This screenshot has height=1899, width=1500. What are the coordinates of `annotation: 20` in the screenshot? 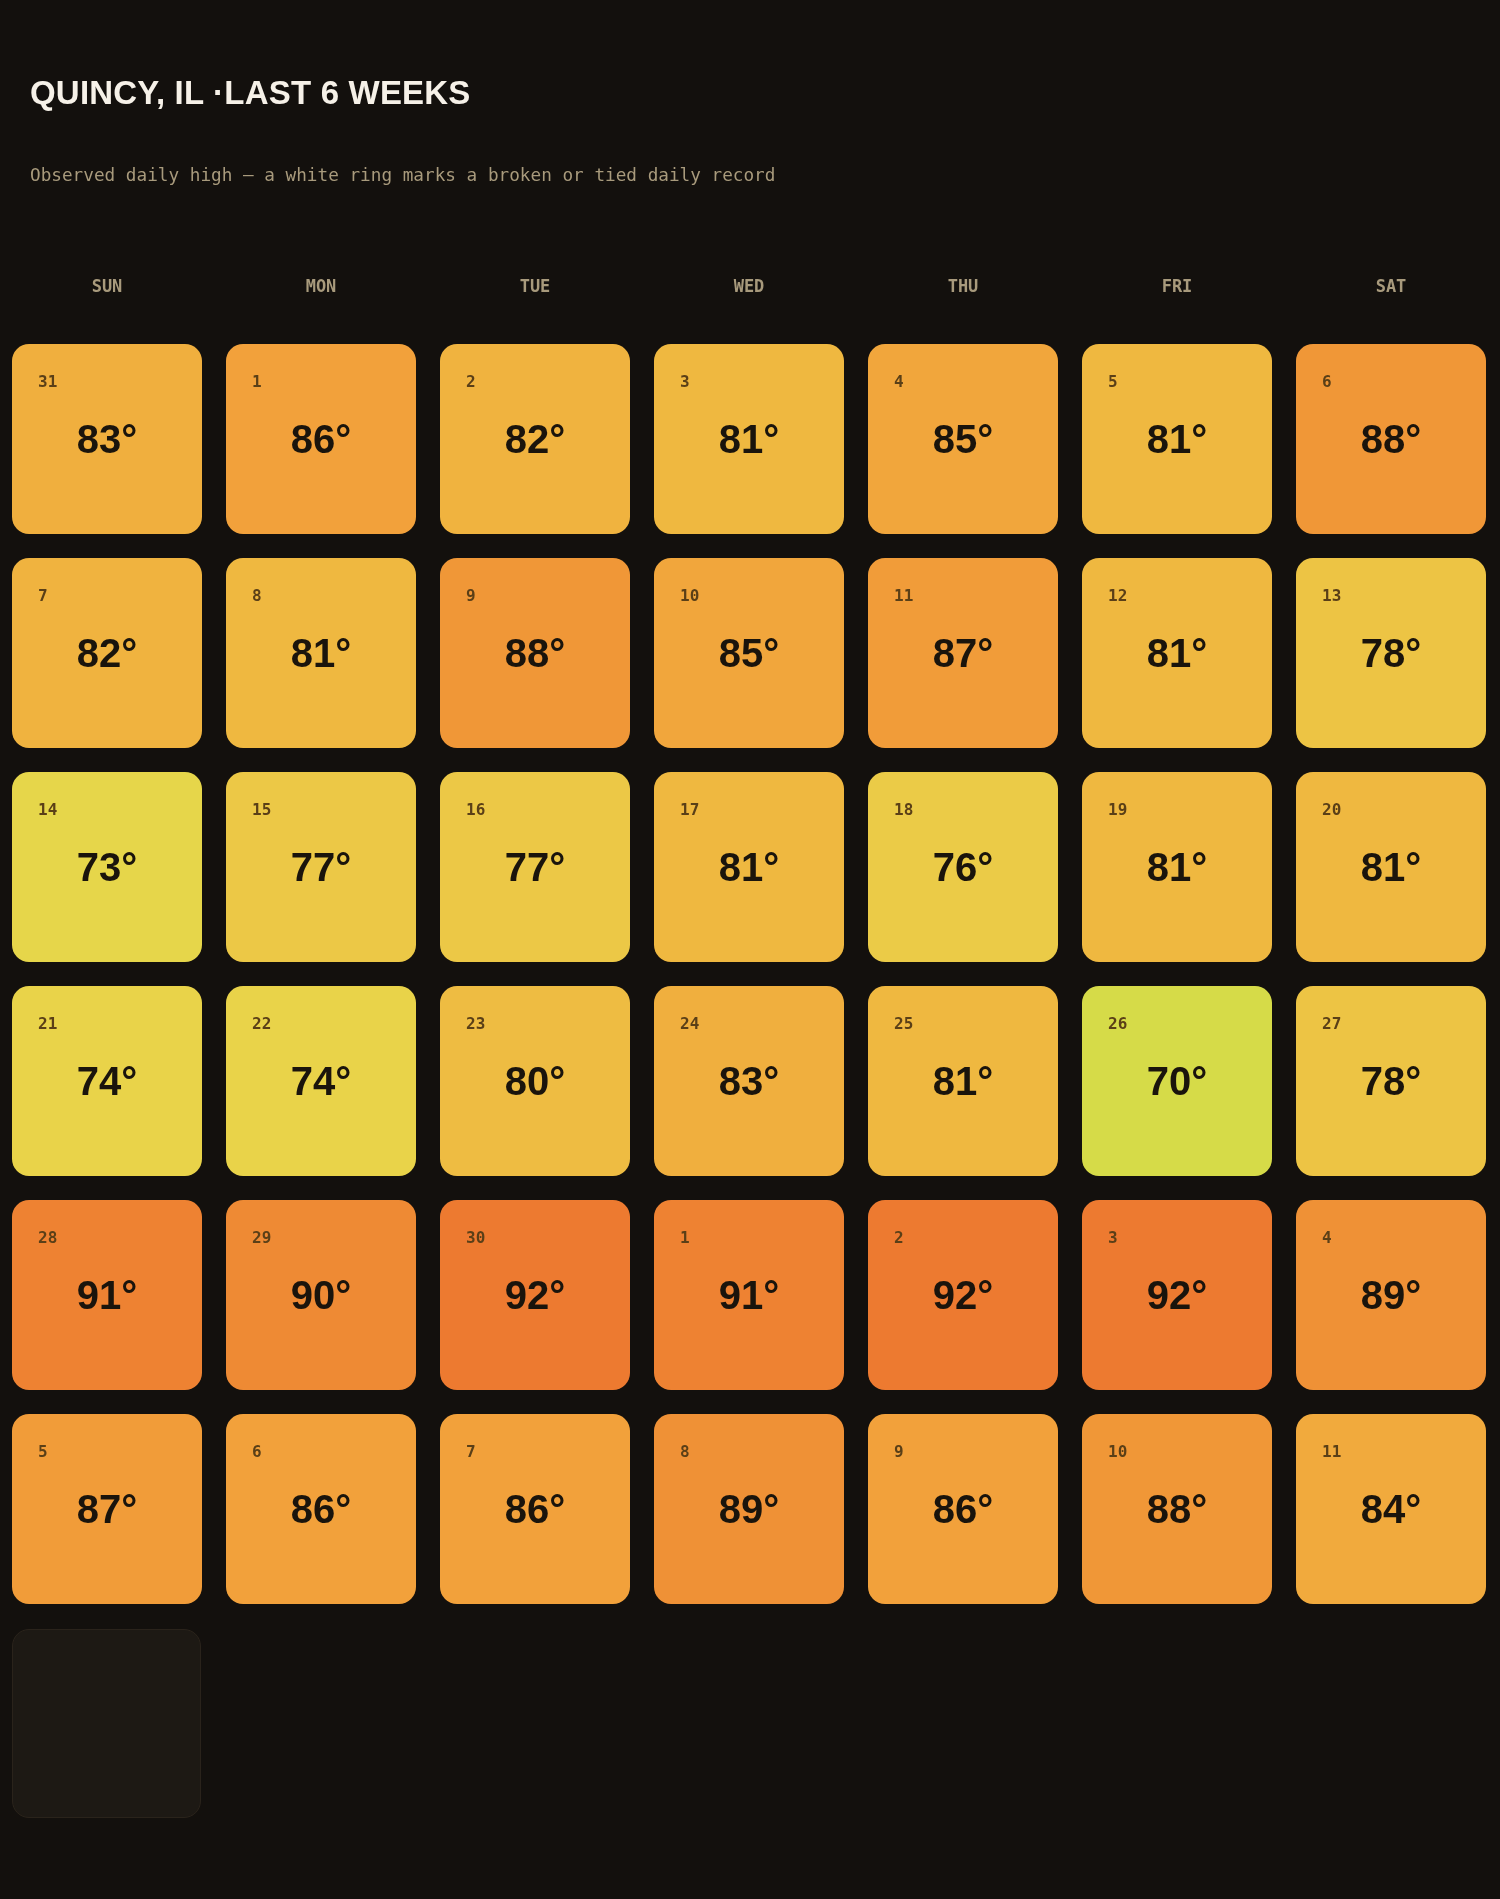 It's located at (1332, 810).